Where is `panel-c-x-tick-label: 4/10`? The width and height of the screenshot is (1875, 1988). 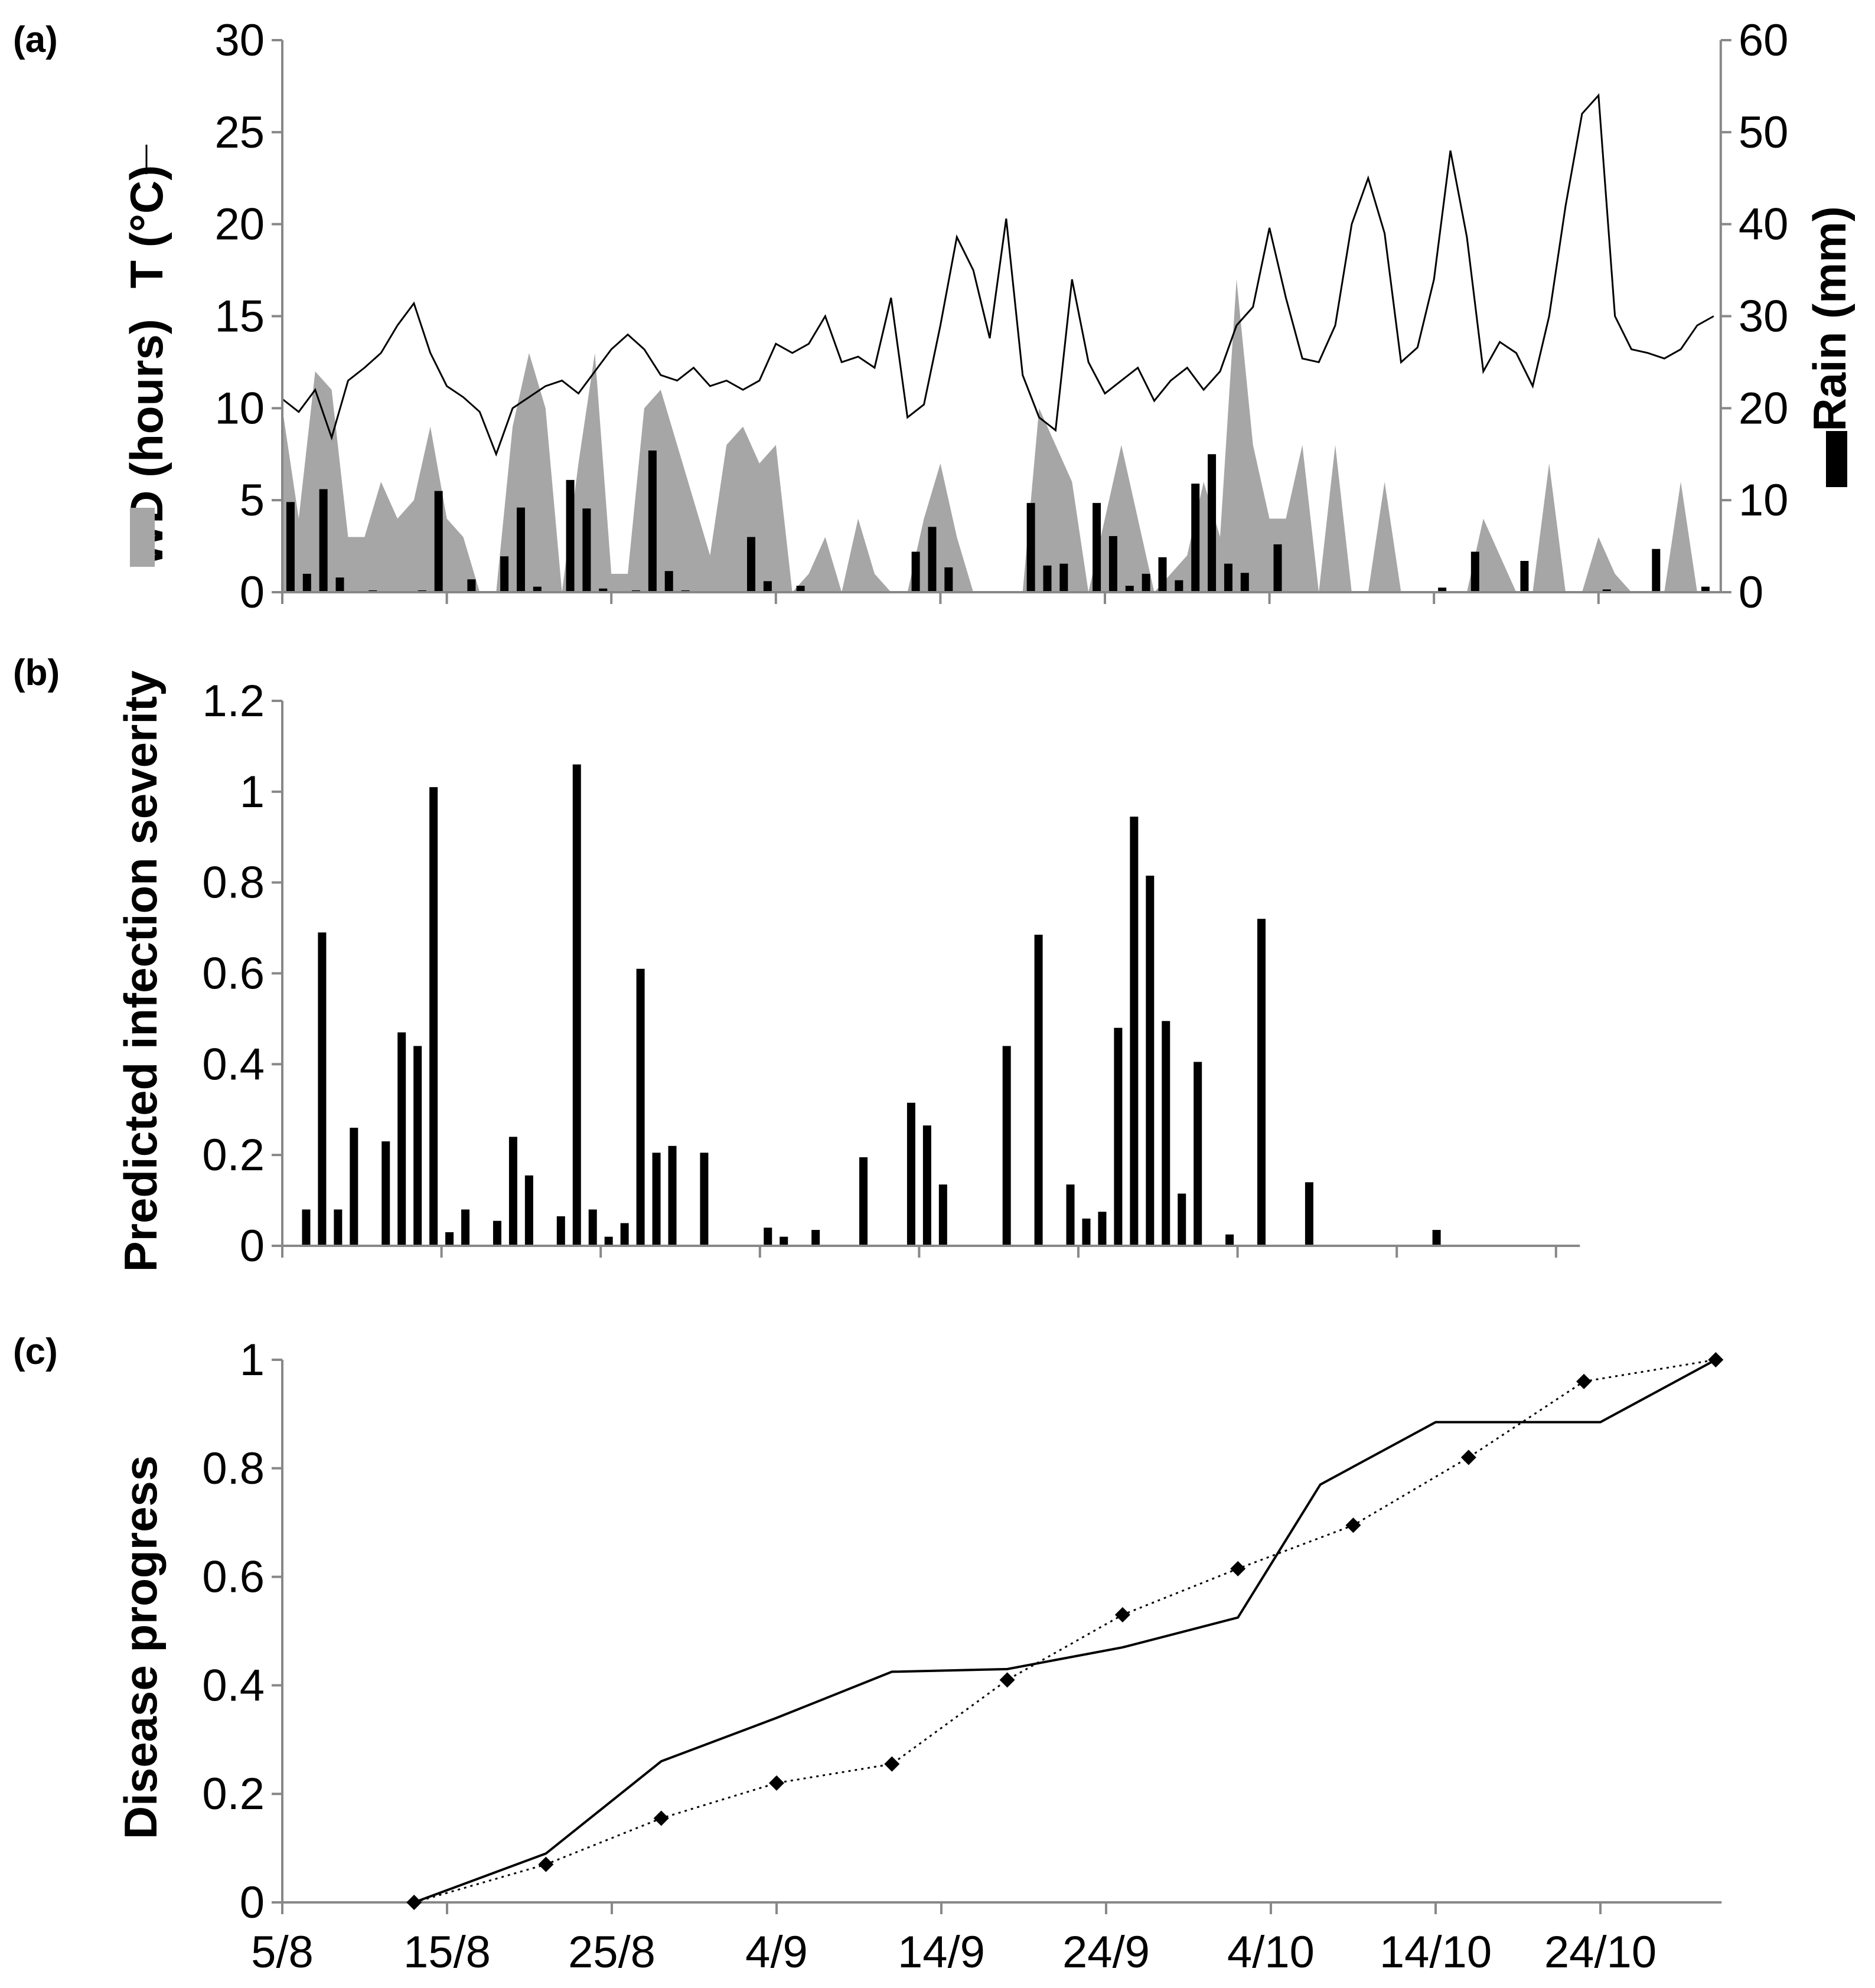 panel-c-x-tick-label: 4/10 is located at coordinates (1271, 1952).